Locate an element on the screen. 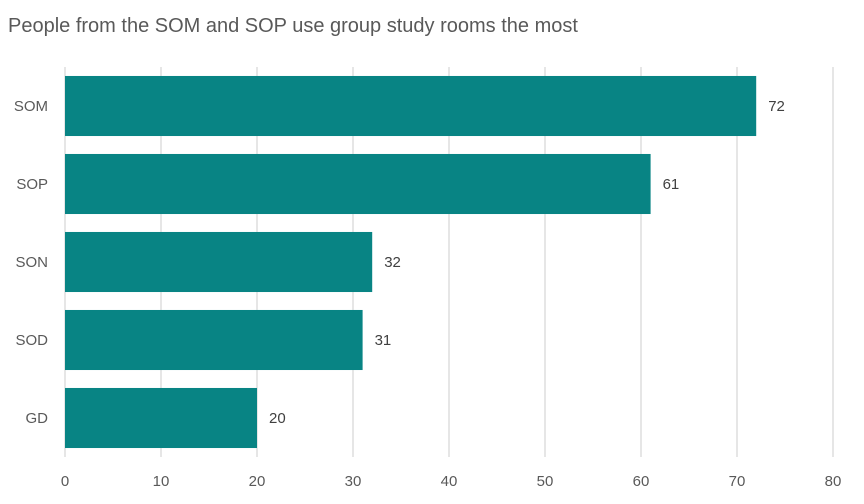  bar-sop is located at coordinates (358, 184).